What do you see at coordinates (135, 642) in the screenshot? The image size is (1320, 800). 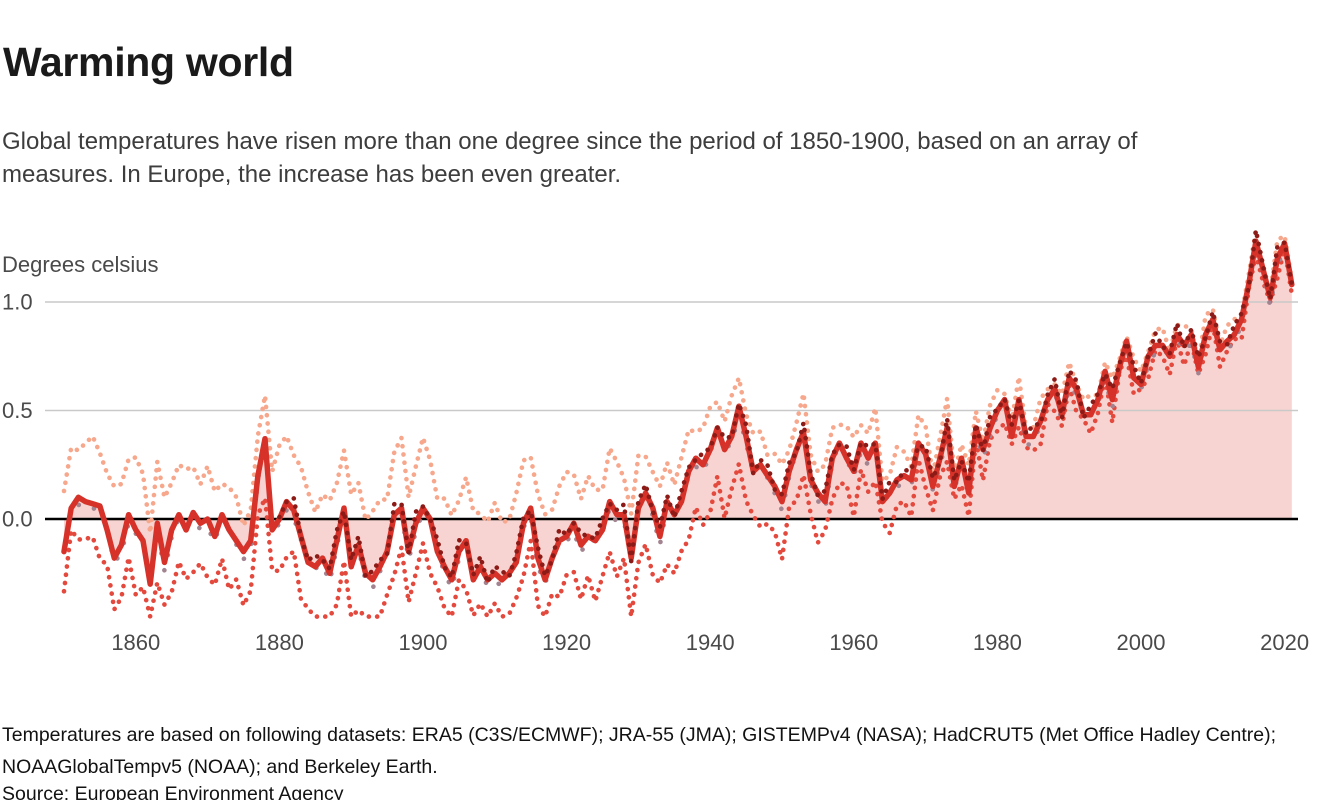 I see `x-tick-label: 1860` at bounding box center [135, 642].